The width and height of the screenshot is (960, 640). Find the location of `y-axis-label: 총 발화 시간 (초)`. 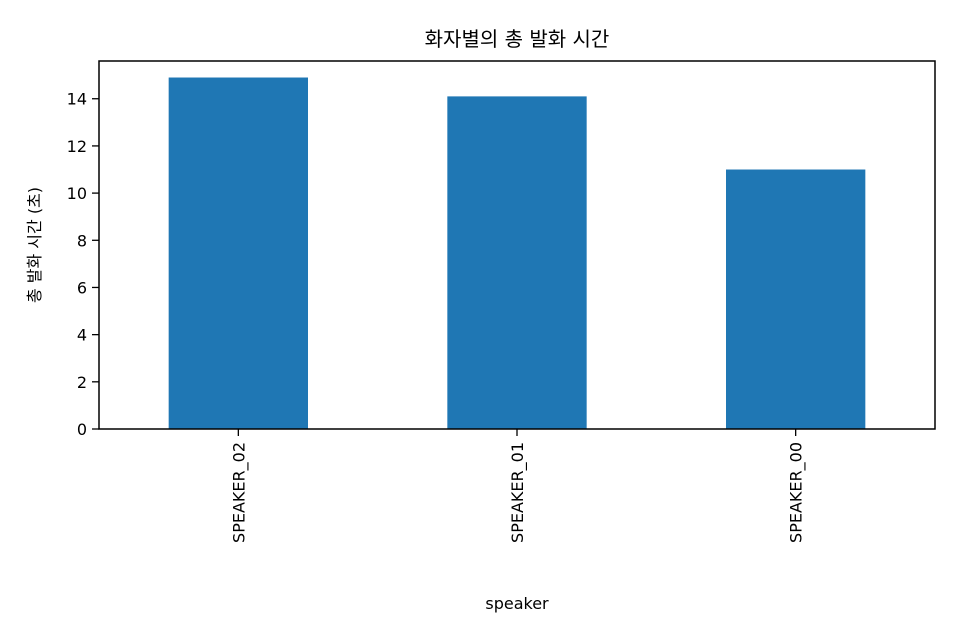

y-axis-label: 총 발화 시간 (초) is located at coordinates (34, 245).